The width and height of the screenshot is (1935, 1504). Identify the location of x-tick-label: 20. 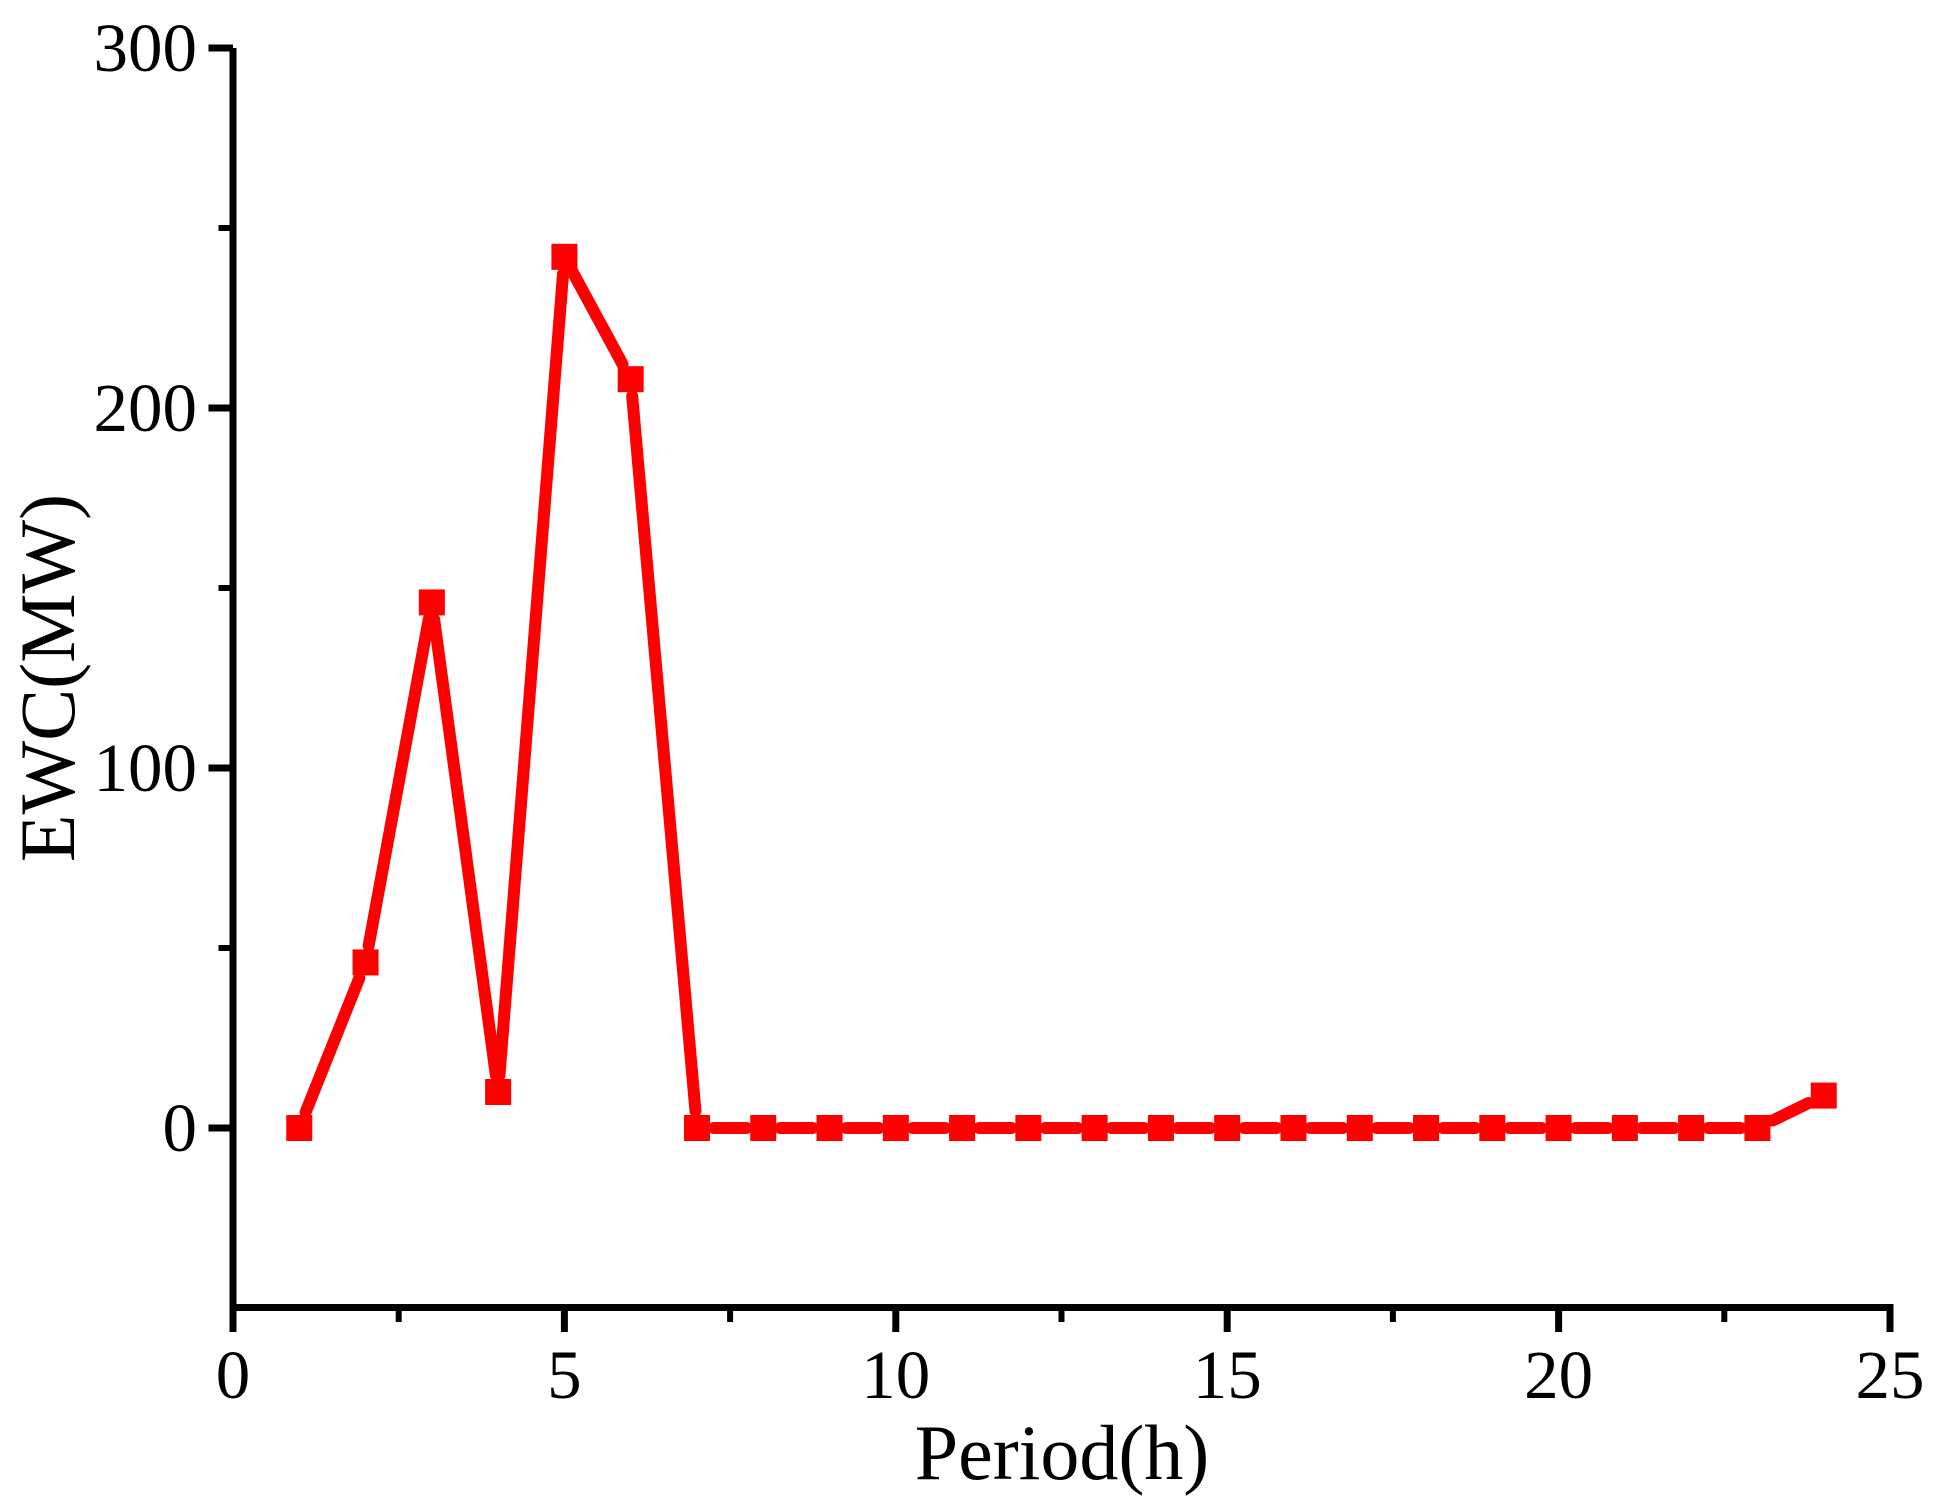
(1558, 1375).